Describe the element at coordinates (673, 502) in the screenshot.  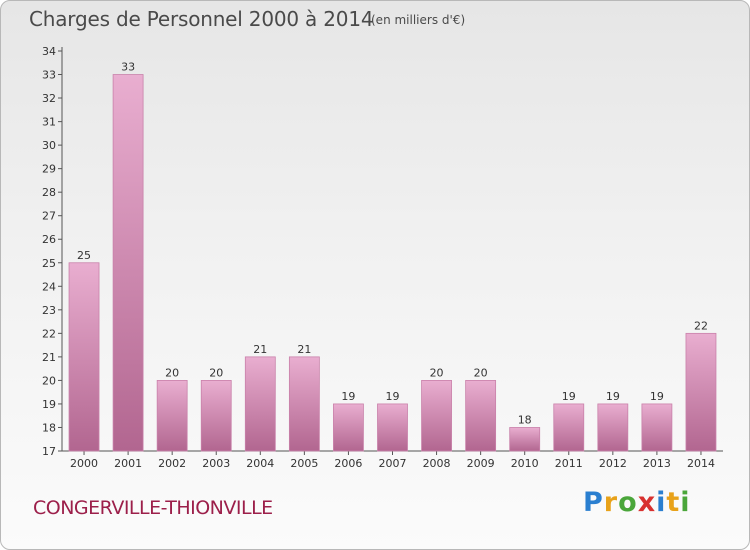
I see `logo-letter: t` at that location.